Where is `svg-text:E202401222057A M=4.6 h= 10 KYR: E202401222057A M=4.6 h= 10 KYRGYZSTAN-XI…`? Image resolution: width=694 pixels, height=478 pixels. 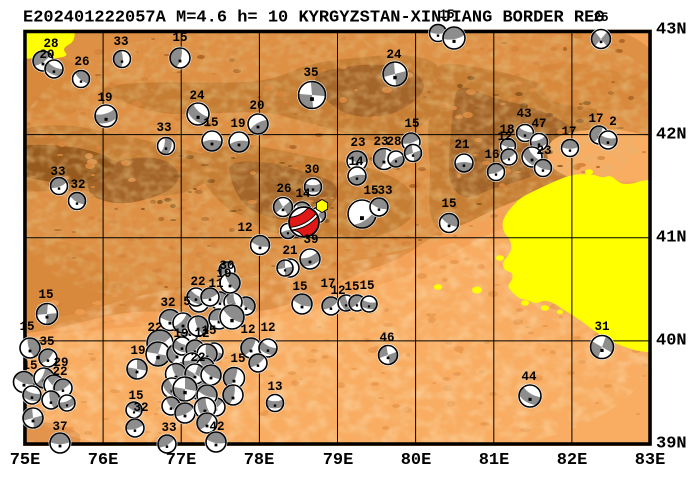 svg-text:E202401222057A M=4.6 h= 10 KYR: E202401222057A M=4.6 h= 10 KYRGYZSTAN-XI… is located at coordinates (314, 18).